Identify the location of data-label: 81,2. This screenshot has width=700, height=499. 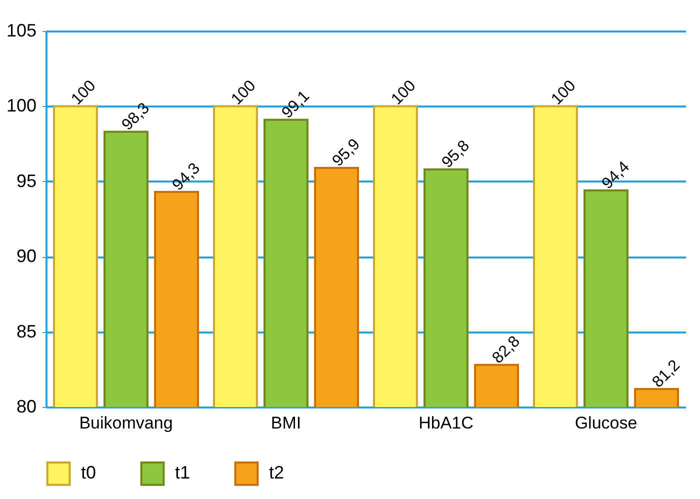
(666, 374).